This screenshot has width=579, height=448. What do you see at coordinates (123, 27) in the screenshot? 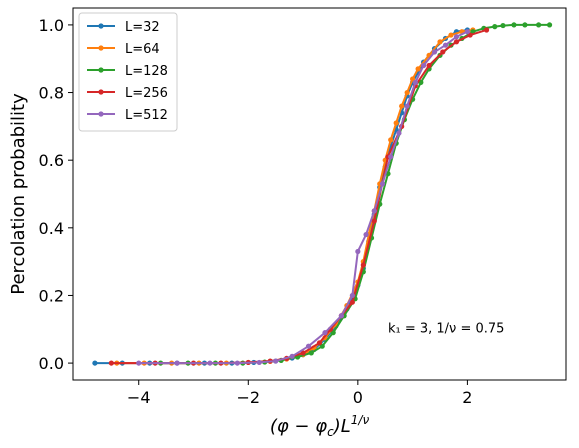
I see `legend-entry: L=32` at bounding box center [123, 27].